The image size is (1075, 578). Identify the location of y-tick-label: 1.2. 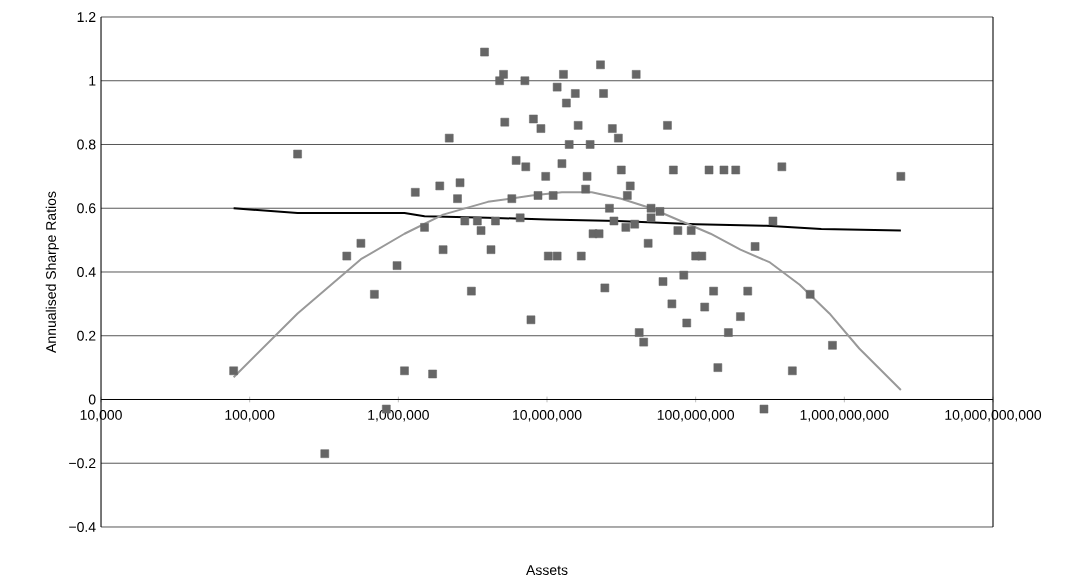
(86, 17).